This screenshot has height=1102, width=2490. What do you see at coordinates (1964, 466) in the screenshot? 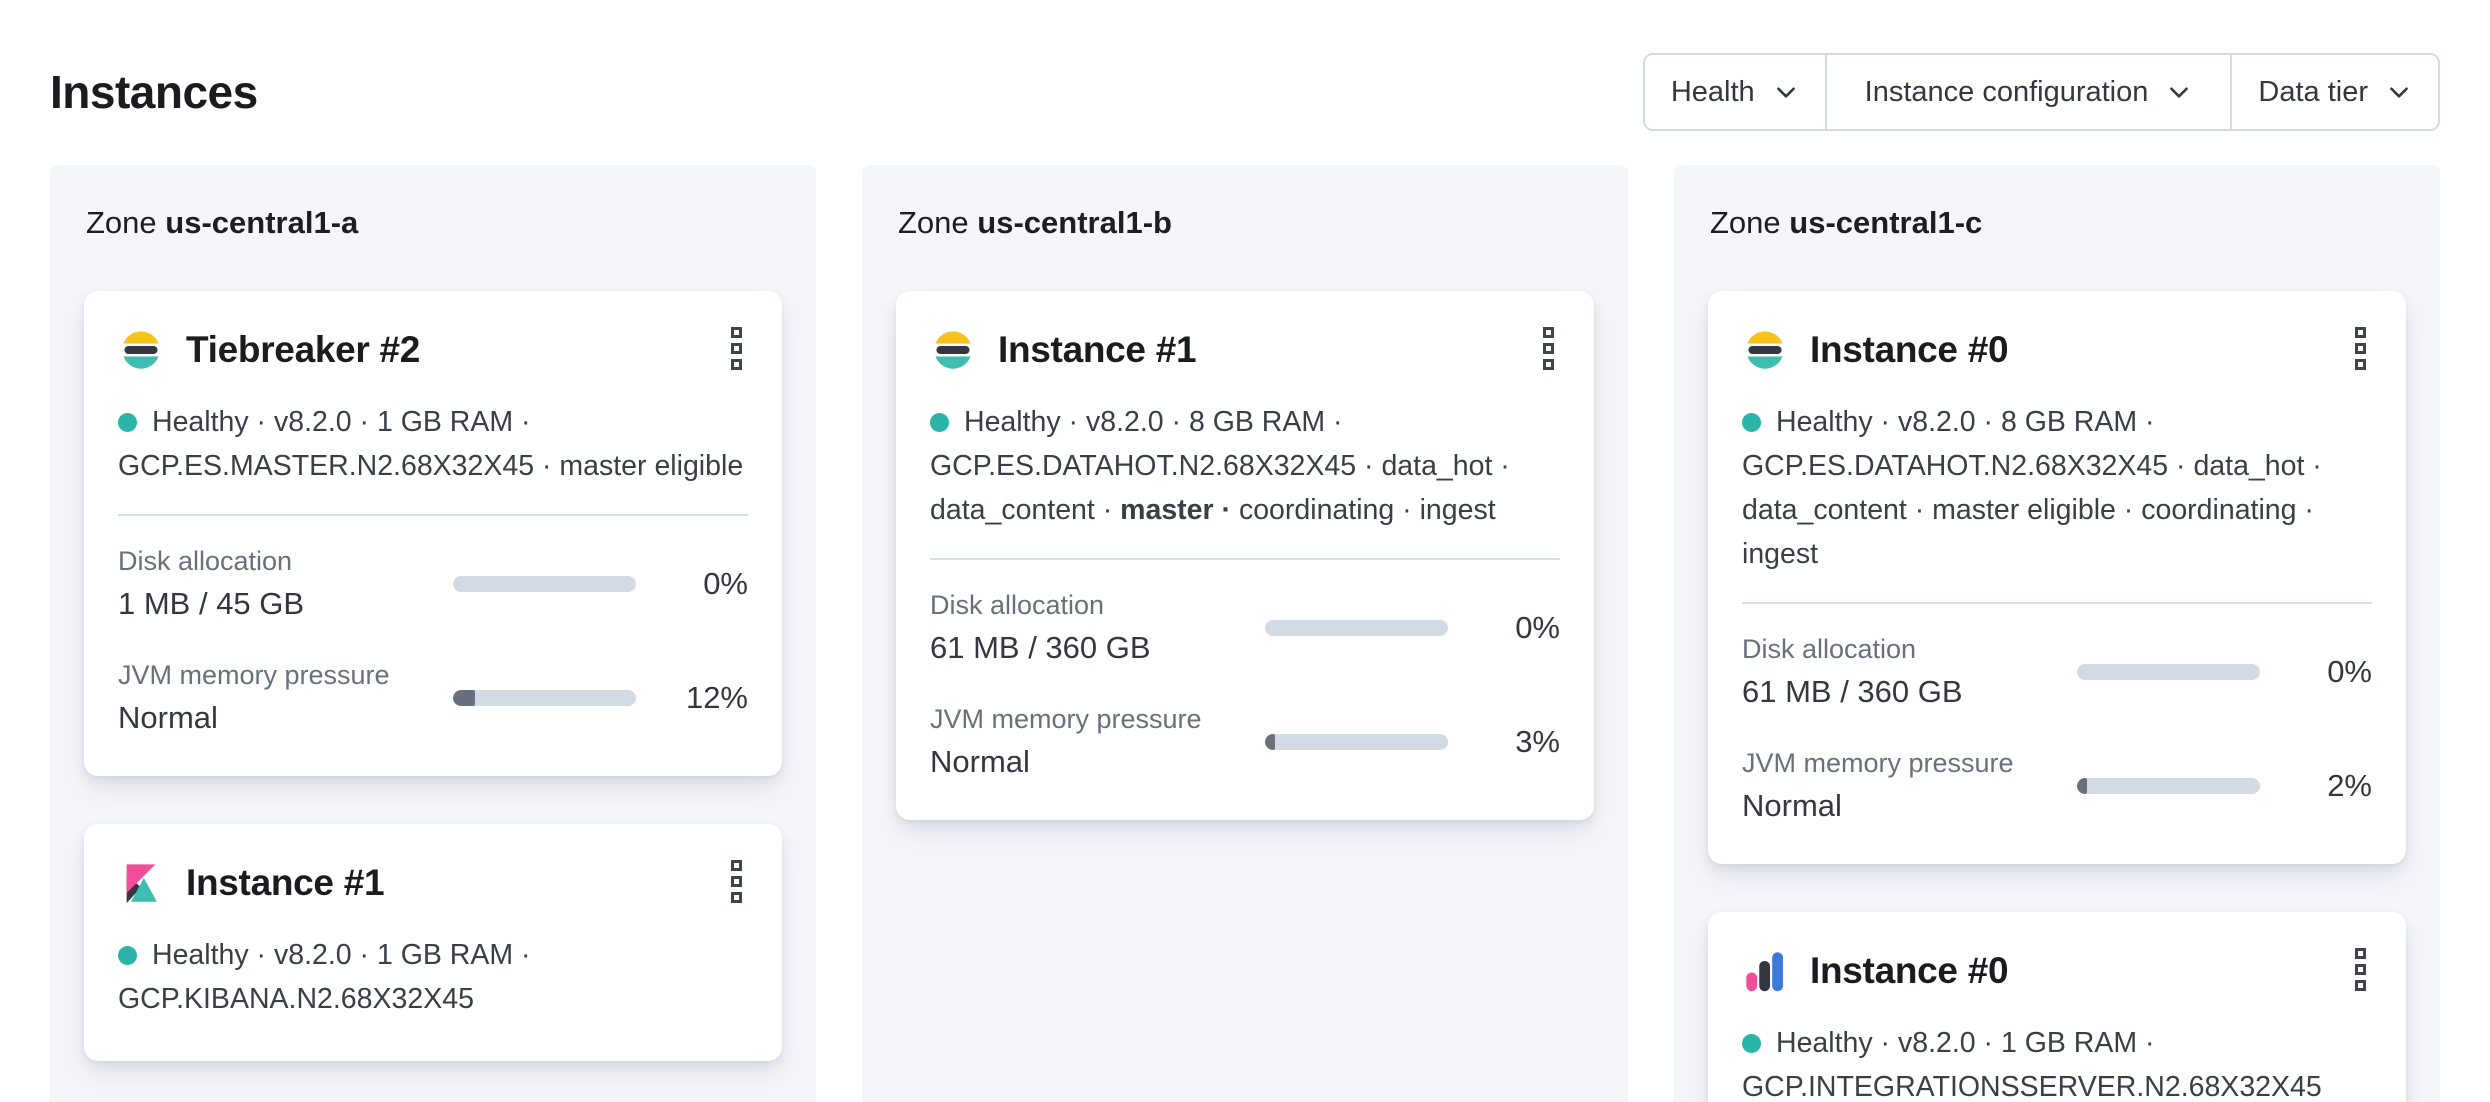
I see `status-item: GCP.ES.DATAHOT.N2.68X32X45 ·` at bounding box center [1964, 466].